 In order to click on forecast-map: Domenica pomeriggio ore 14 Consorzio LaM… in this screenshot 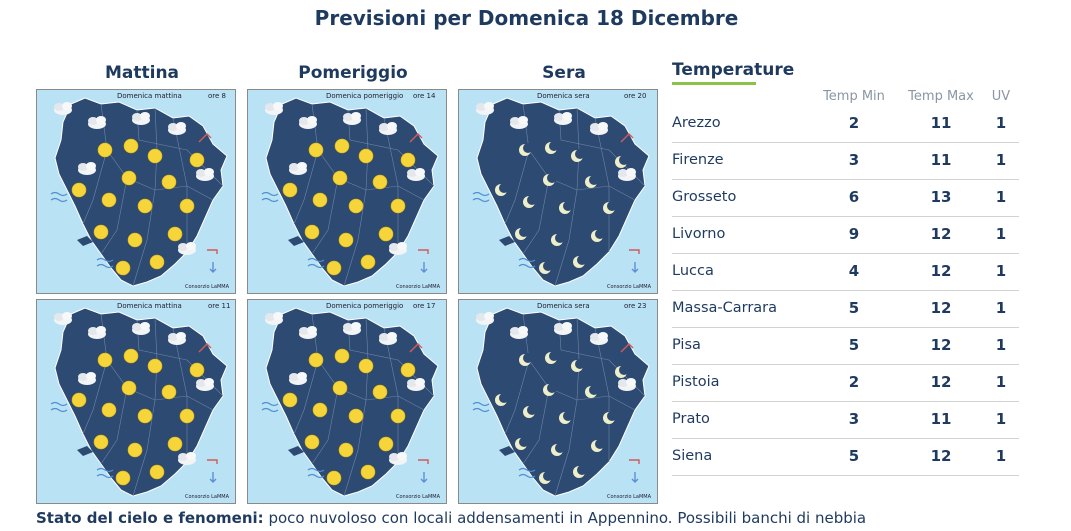, I will do `click(347, 191)`.